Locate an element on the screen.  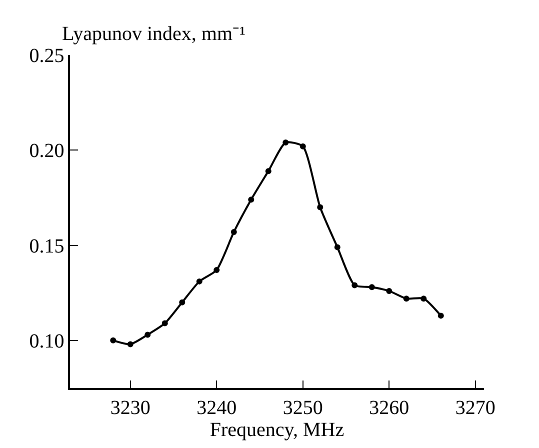
y-tick-label: 0.25 is located at coordinates (46, 56).